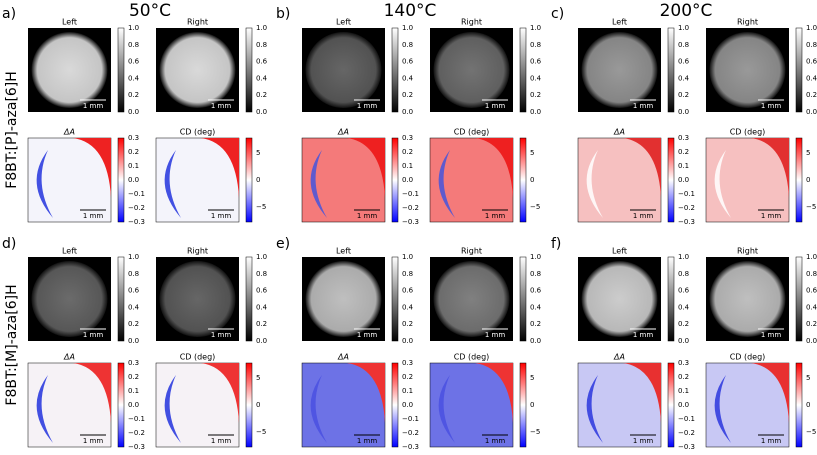 The height and width of the screenshot is (455, 817). I want to click on colorbar-tick: −0.3, so click(410, 447).